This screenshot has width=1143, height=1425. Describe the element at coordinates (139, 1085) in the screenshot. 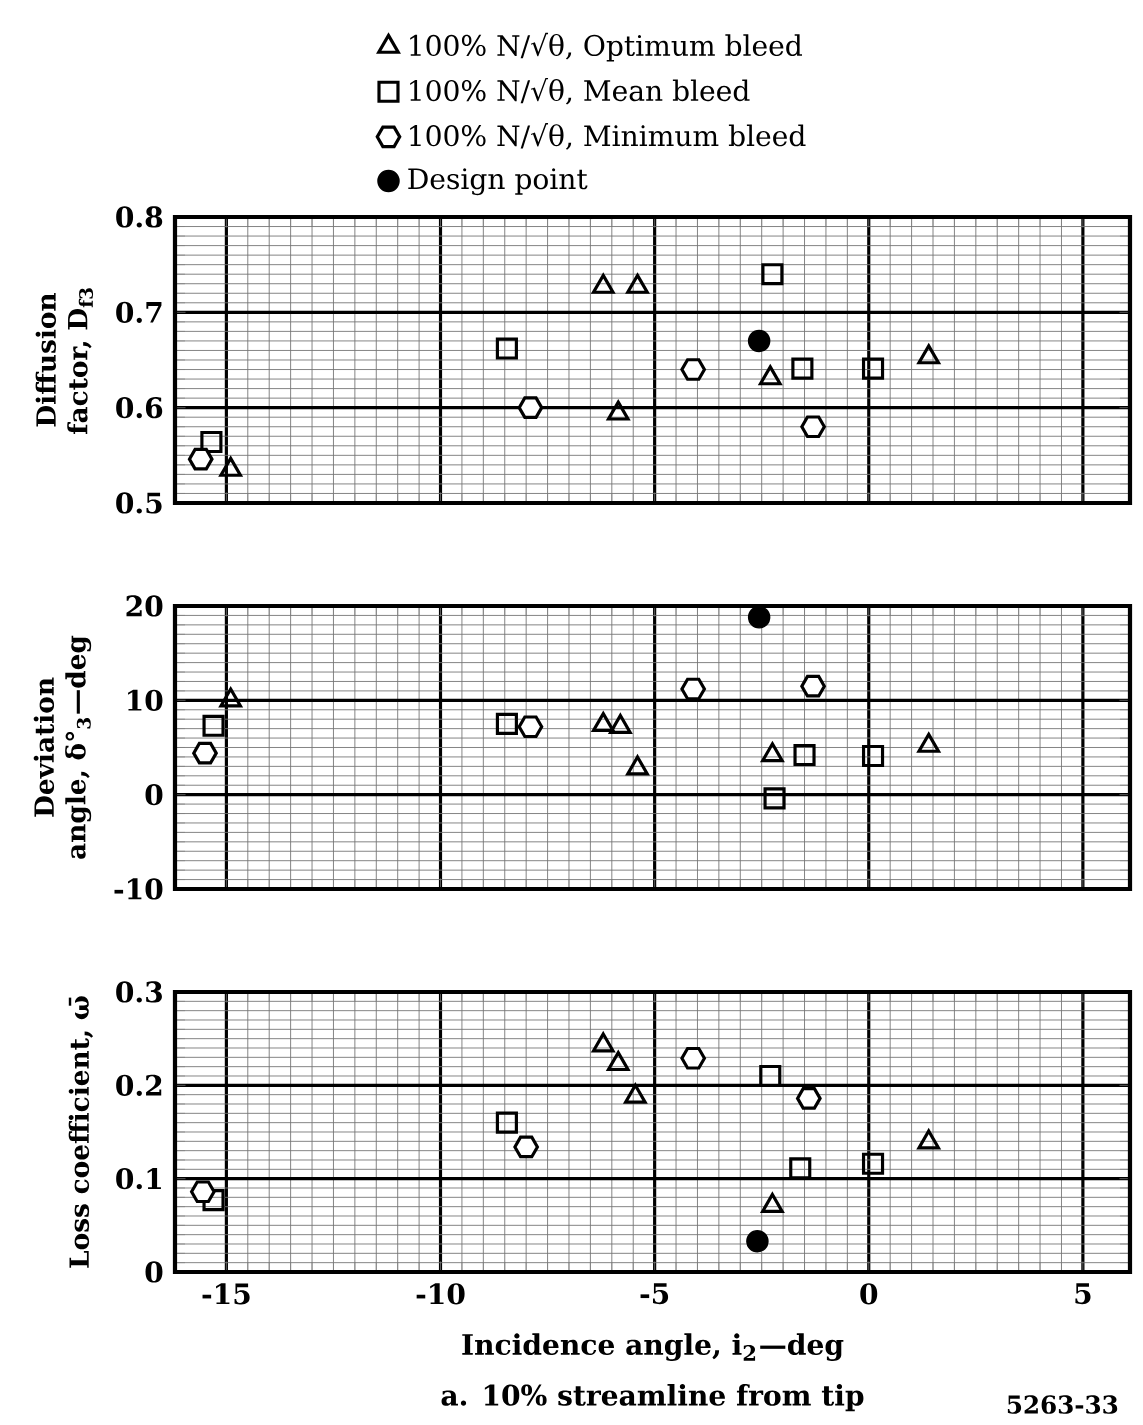

I see `y-tick-label: 0.2` at that location.